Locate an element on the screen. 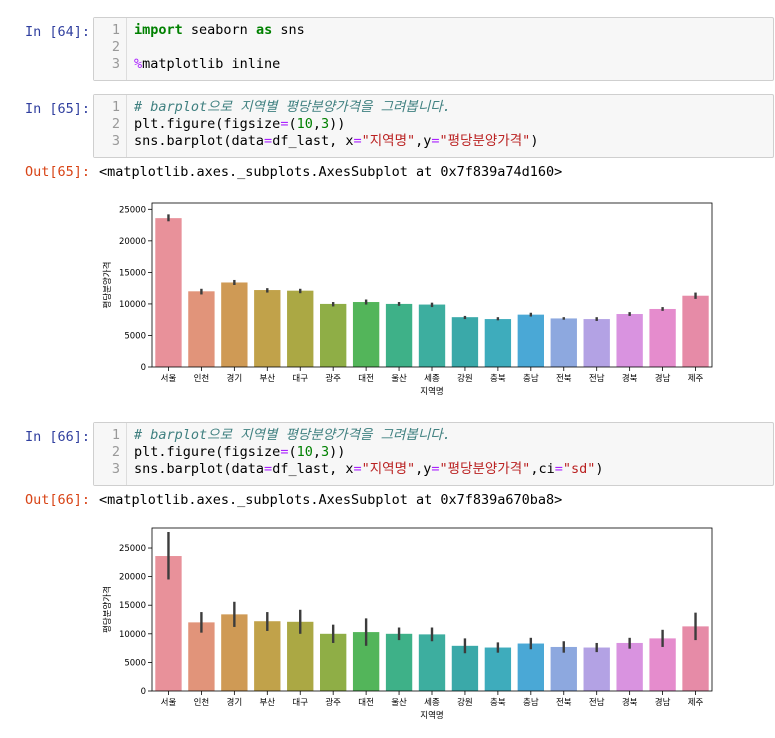 The width and height of the screenshot is (775, 738). code-text: import seaborn as sns is located at coordinates (219, 30).